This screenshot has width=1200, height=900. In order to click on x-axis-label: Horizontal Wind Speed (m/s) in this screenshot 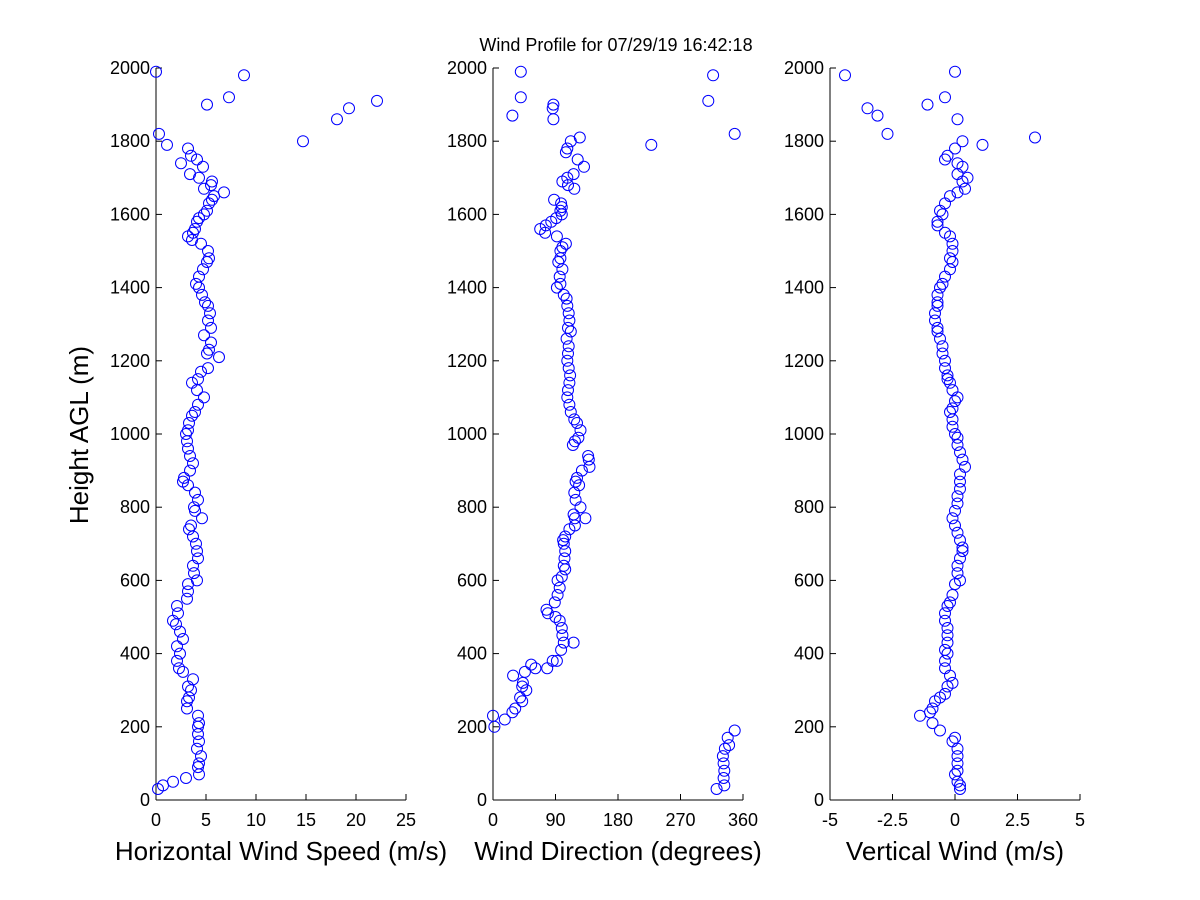, I will do `click(281, 851)`.